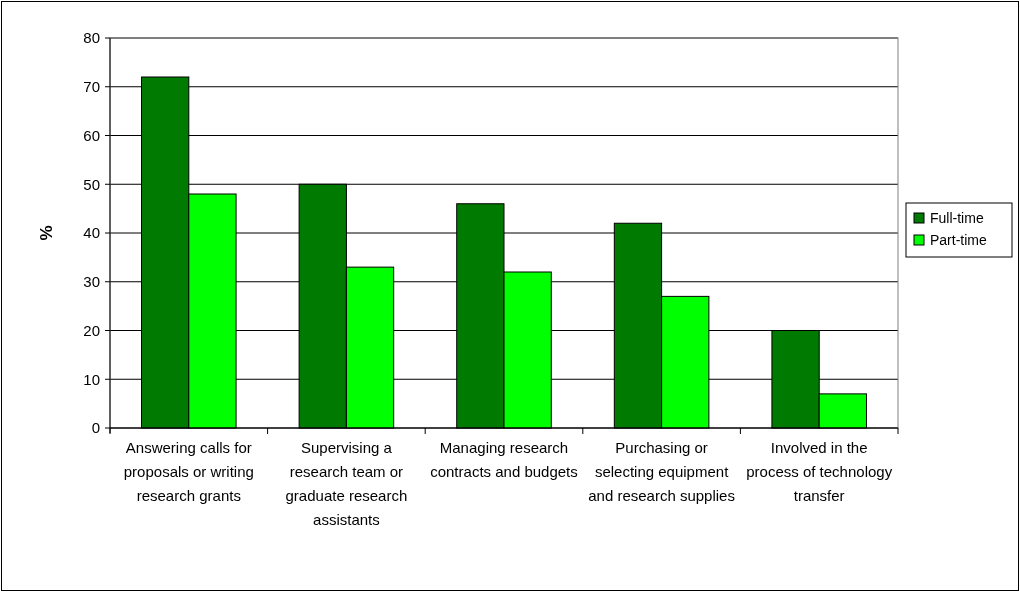  Describe the element at coordinates (91, 38) in the screenshot. I see `y-tick-label: 80` at that location.